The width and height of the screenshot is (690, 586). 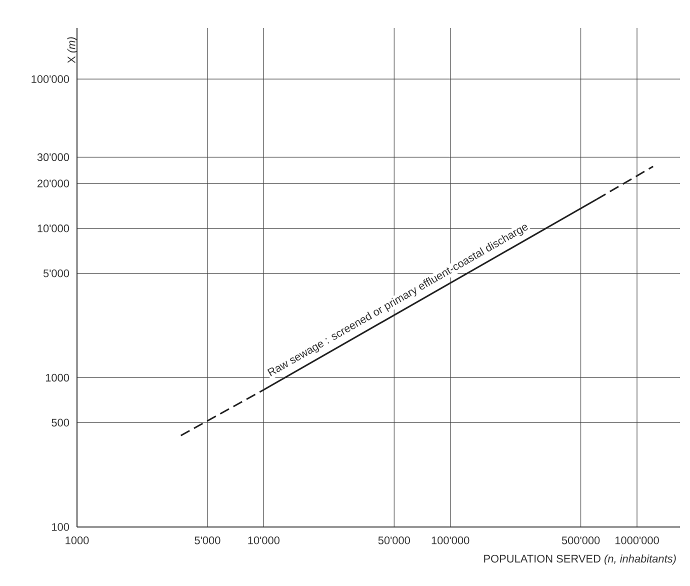 I want to click on y-tick-label: 5'000, so click(x=56, y=273).